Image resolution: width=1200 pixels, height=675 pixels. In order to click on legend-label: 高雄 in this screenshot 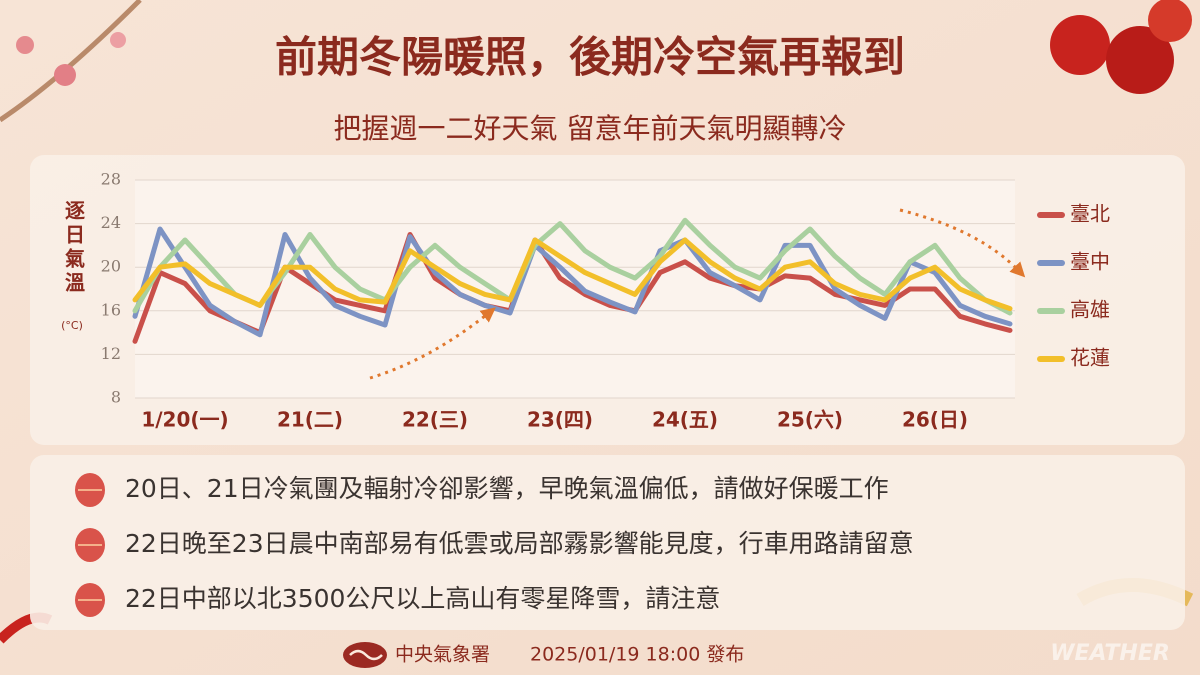, I will do `click(1090, 310)`.